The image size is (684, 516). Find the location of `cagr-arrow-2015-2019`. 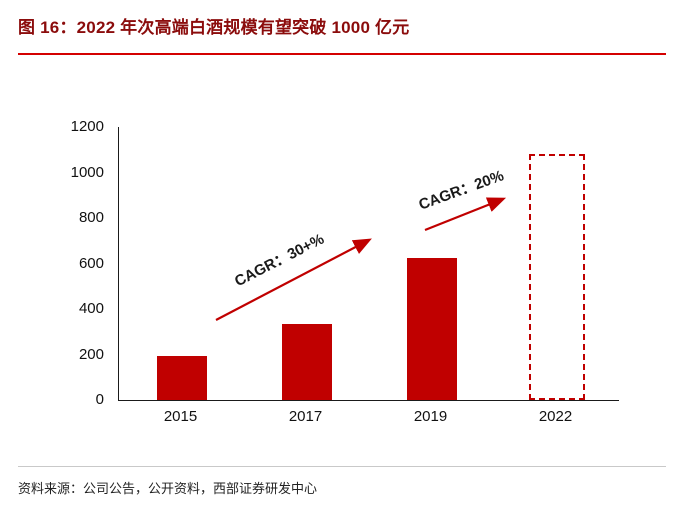

cagr-arrow-2015-2019 is located at coordinates (293, 279).